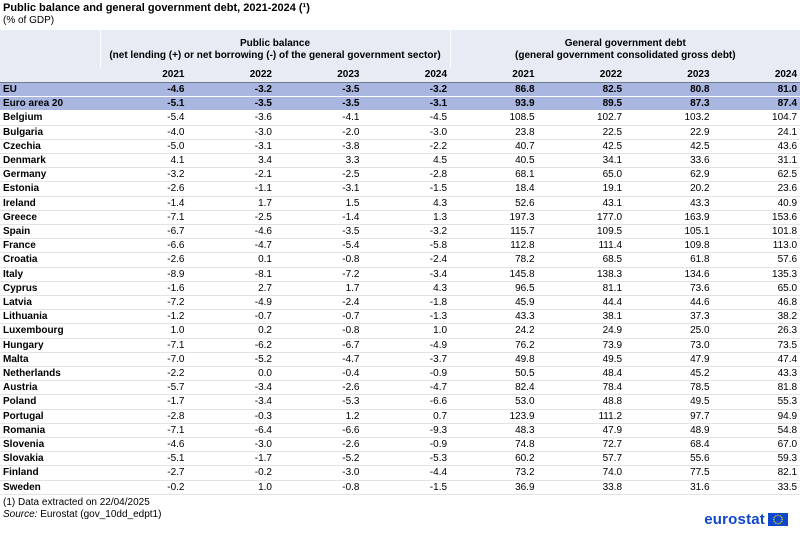 This screenshot has width=800, height=533. I want to click on public-balance-cell: -2.4, so click(319, 303).